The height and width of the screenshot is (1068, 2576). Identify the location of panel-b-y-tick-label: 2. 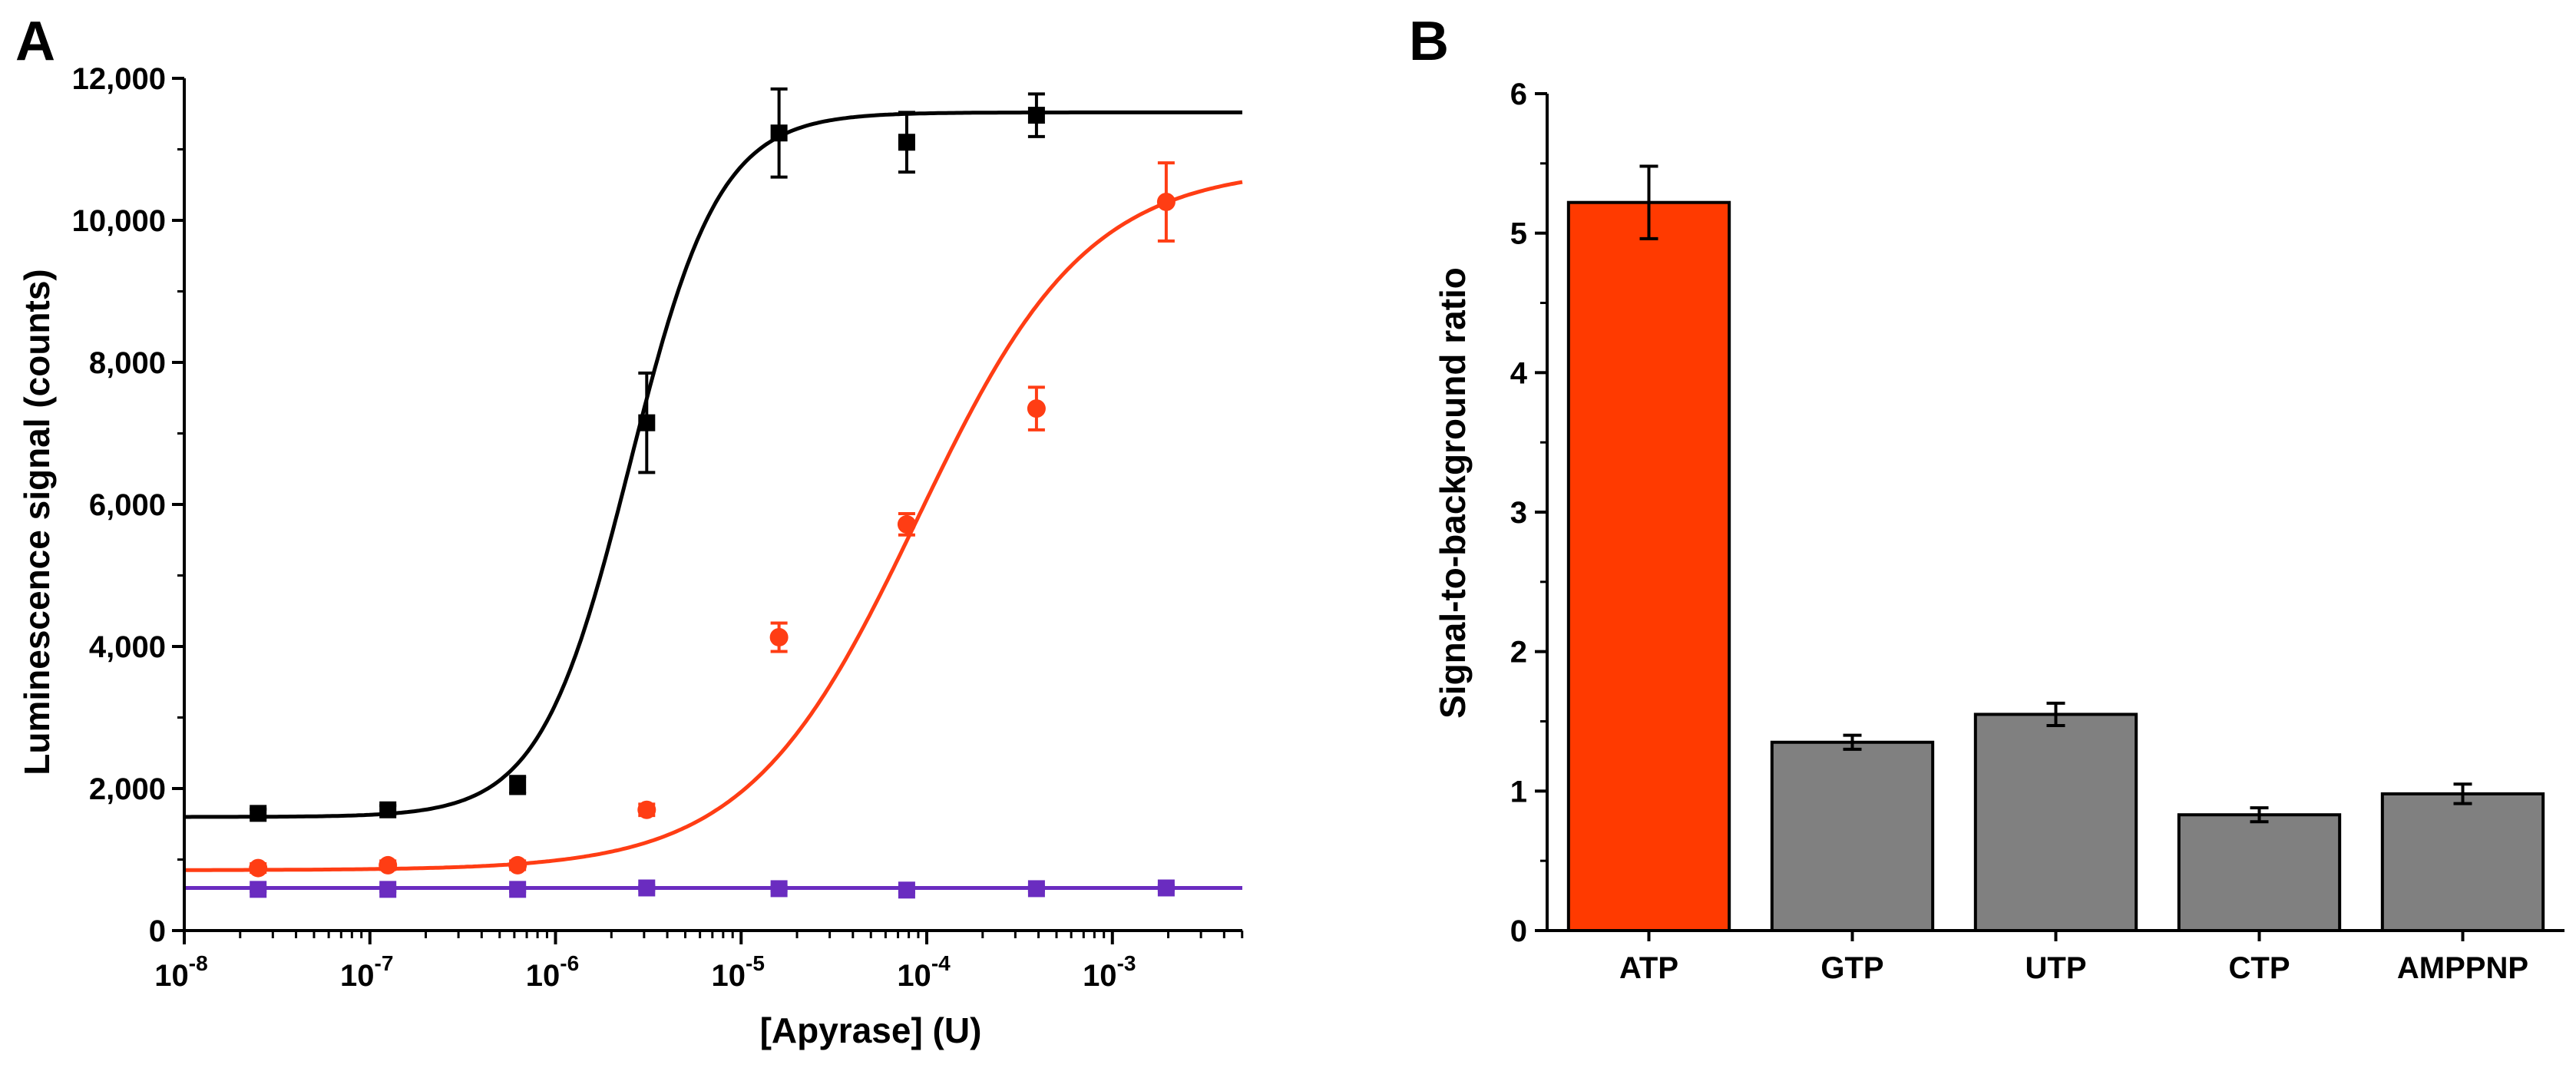
(1518, 653).